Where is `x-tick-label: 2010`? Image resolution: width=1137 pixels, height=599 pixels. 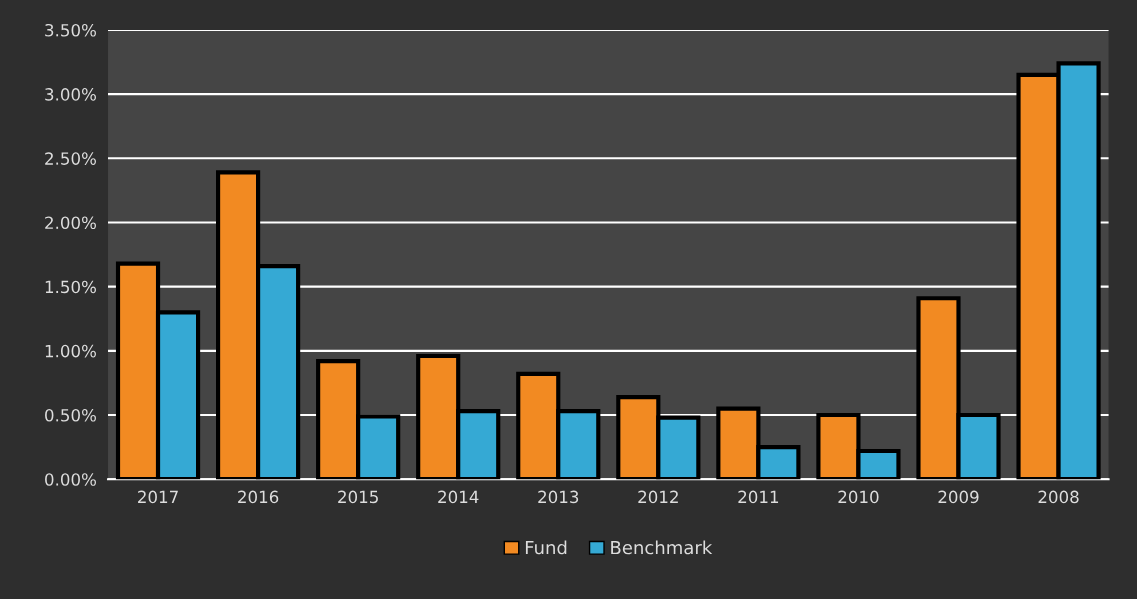
x-tick-label: 2010 is located at coordinates (858, 497).